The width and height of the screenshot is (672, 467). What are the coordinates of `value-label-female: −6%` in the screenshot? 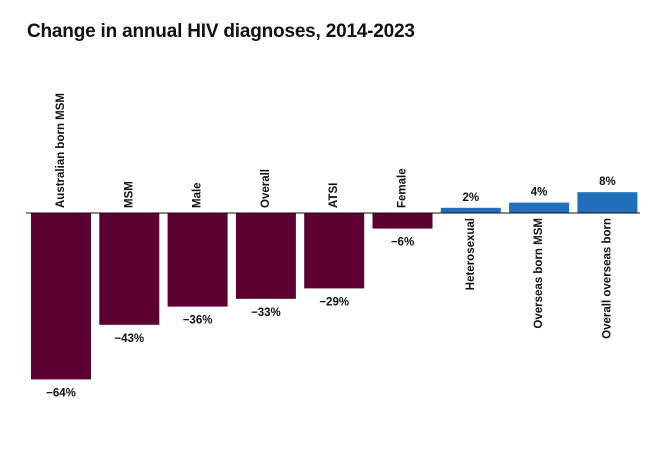 It's located at (402, 243).